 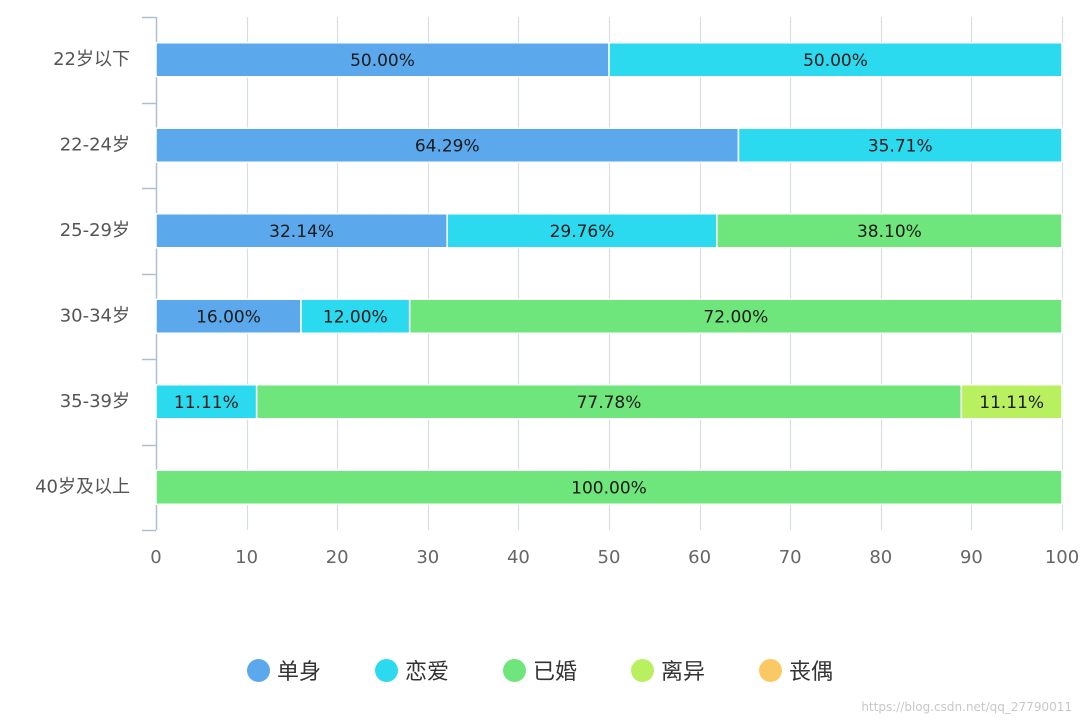 What do you see at coordinates (447, 146) in the screenshot?
I see `bar-data-label: 64.29%` at bounding box center [447, 146].